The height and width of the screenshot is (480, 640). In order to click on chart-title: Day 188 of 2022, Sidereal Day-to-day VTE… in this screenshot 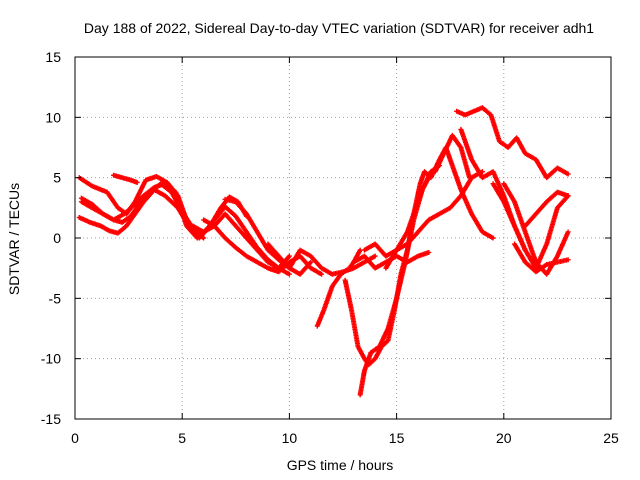, I will do `click(339, 28)`.